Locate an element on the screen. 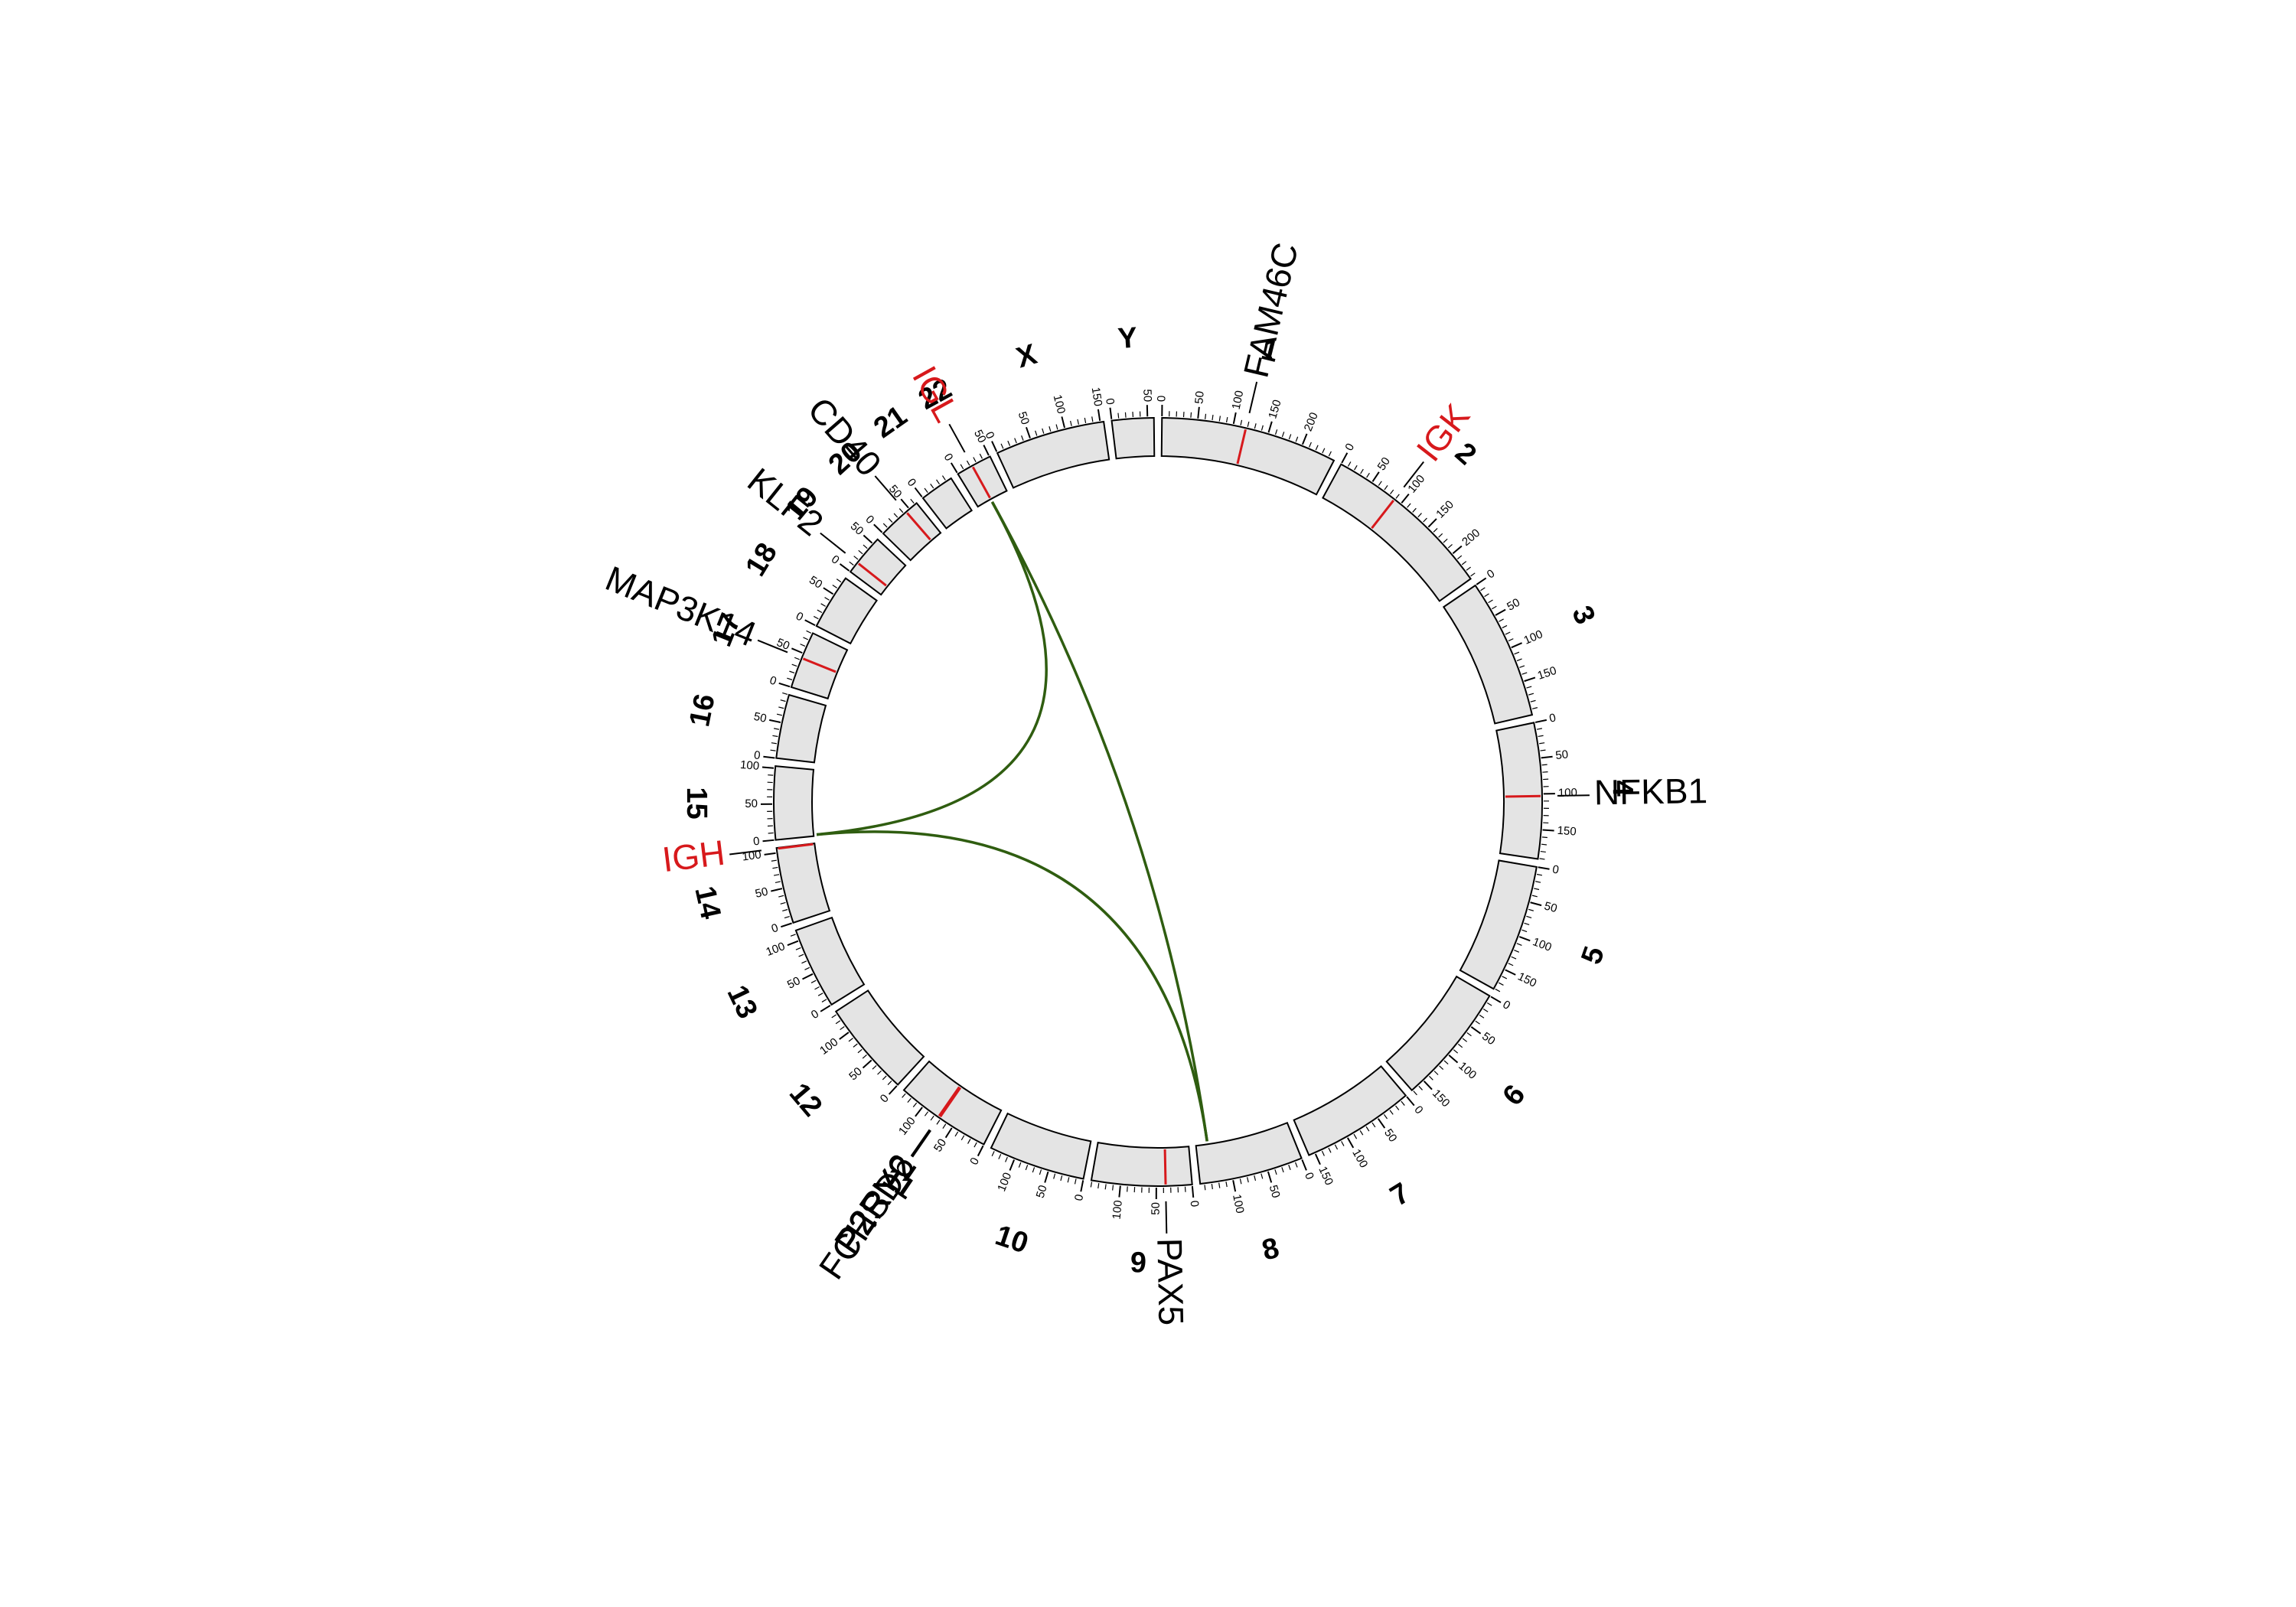 This screenshot has width=2296, height=1607. gene-label: PAX5 is located at coordinates (1170, 1281).